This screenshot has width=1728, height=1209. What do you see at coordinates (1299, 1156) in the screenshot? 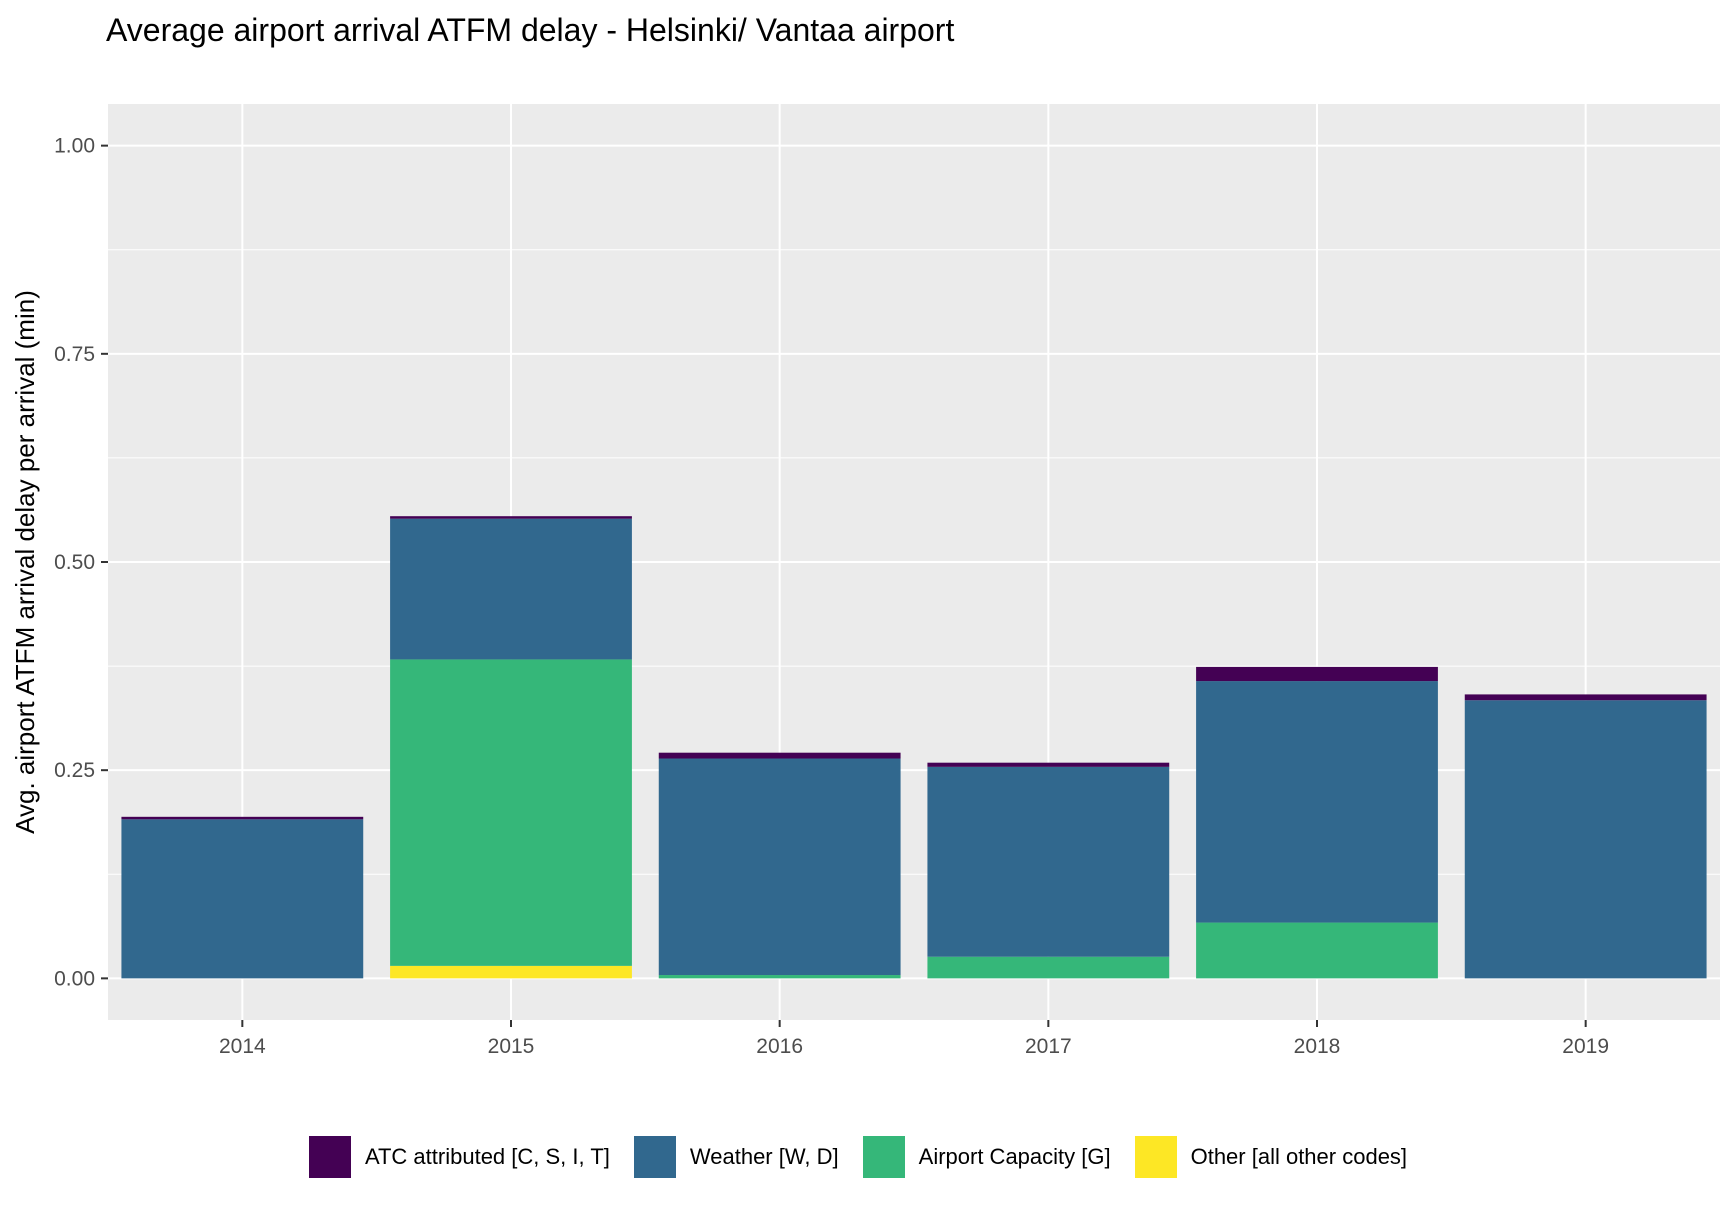
I see `legend-label: Other [all other codes]` at bounding box center [1299, 1156].